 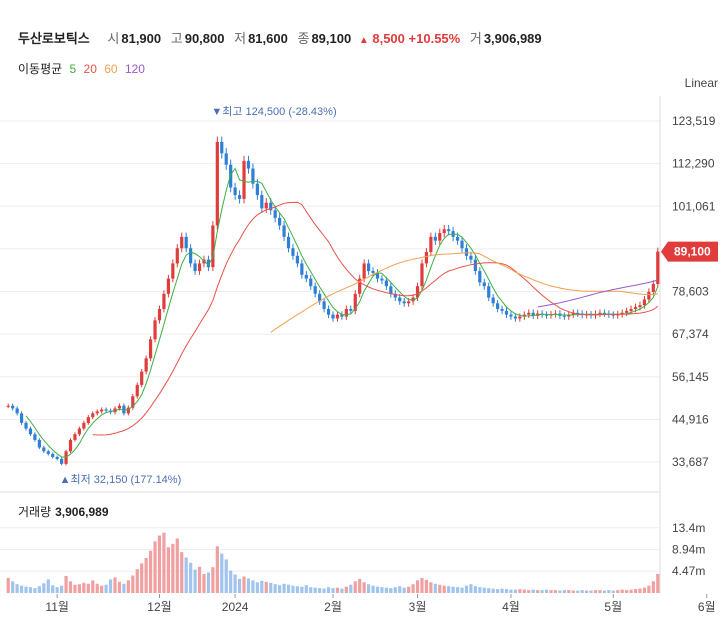 What do you see at coordinates (707, 607) in the screenshot?
I see `x-axis-label: 6월` at bounding box center [707, 607].